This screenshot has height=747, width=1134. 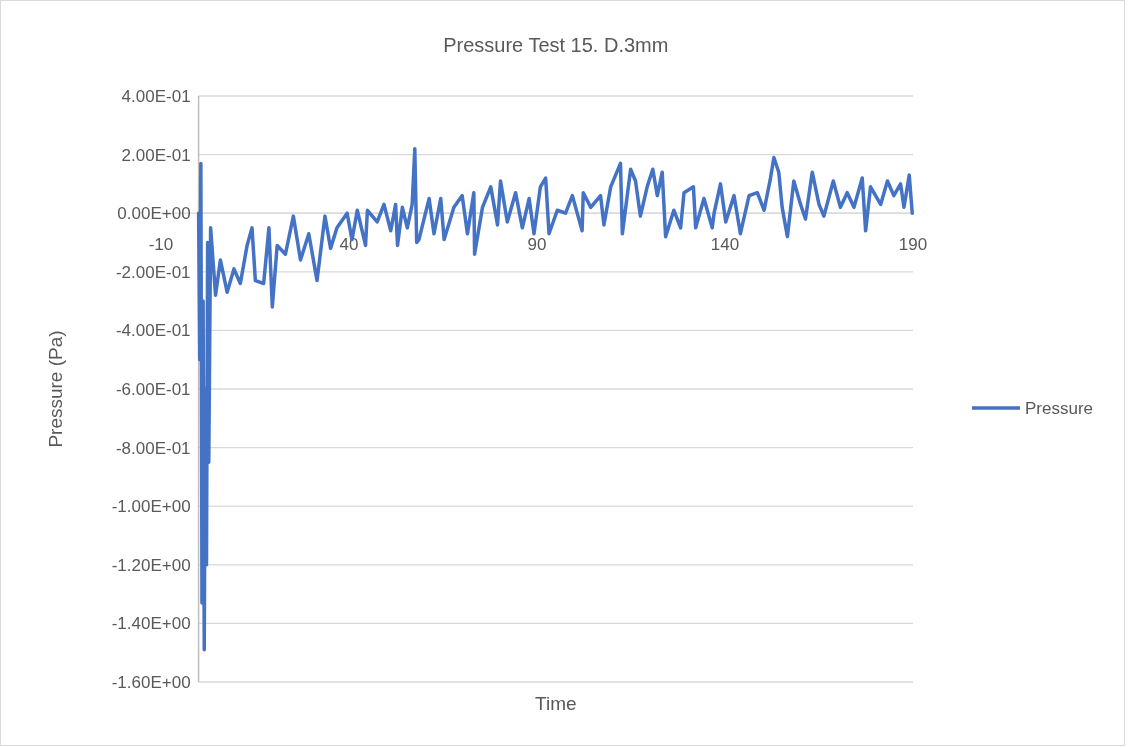 I want to click on chart-title: Pressure Test 15. D.3mm, so click(x=556, y=45).